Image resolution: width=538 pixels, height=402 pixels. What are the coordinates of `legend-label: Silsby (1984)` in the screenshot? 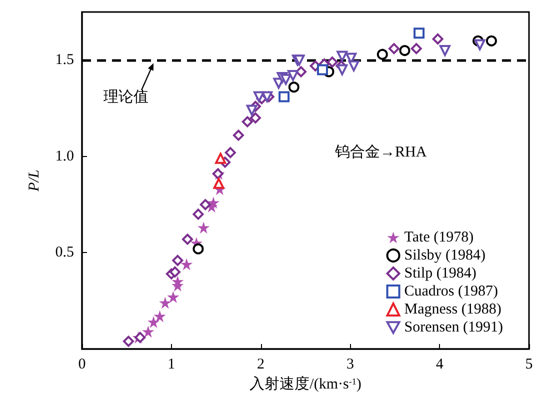 It's located at (445, 256).